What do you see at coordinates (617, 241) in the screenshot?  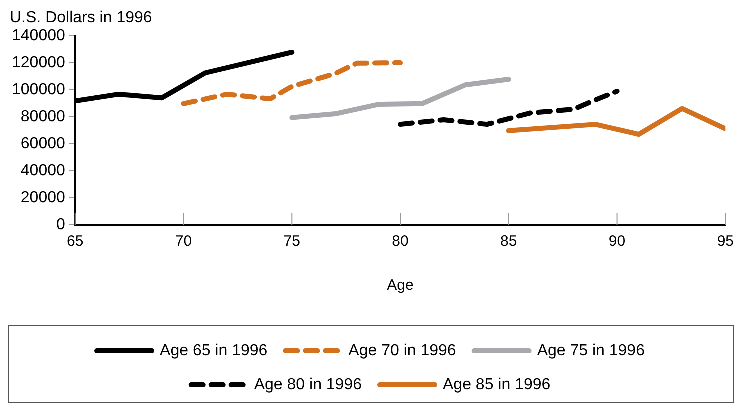 I see `x-tick-label: 90` at bounding box center [617, 241].